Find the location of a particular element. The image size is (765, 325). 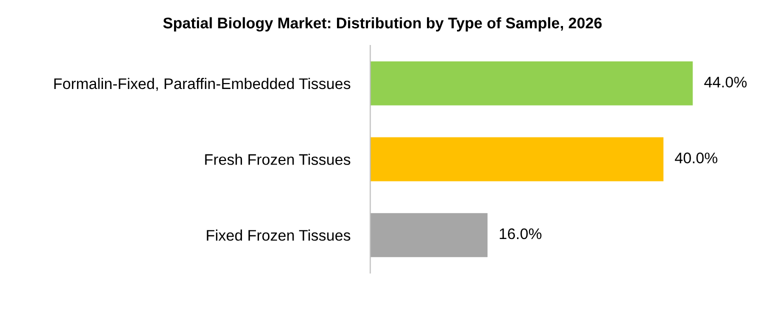

data-label: 16.0% is located at coordinates (521, 234).